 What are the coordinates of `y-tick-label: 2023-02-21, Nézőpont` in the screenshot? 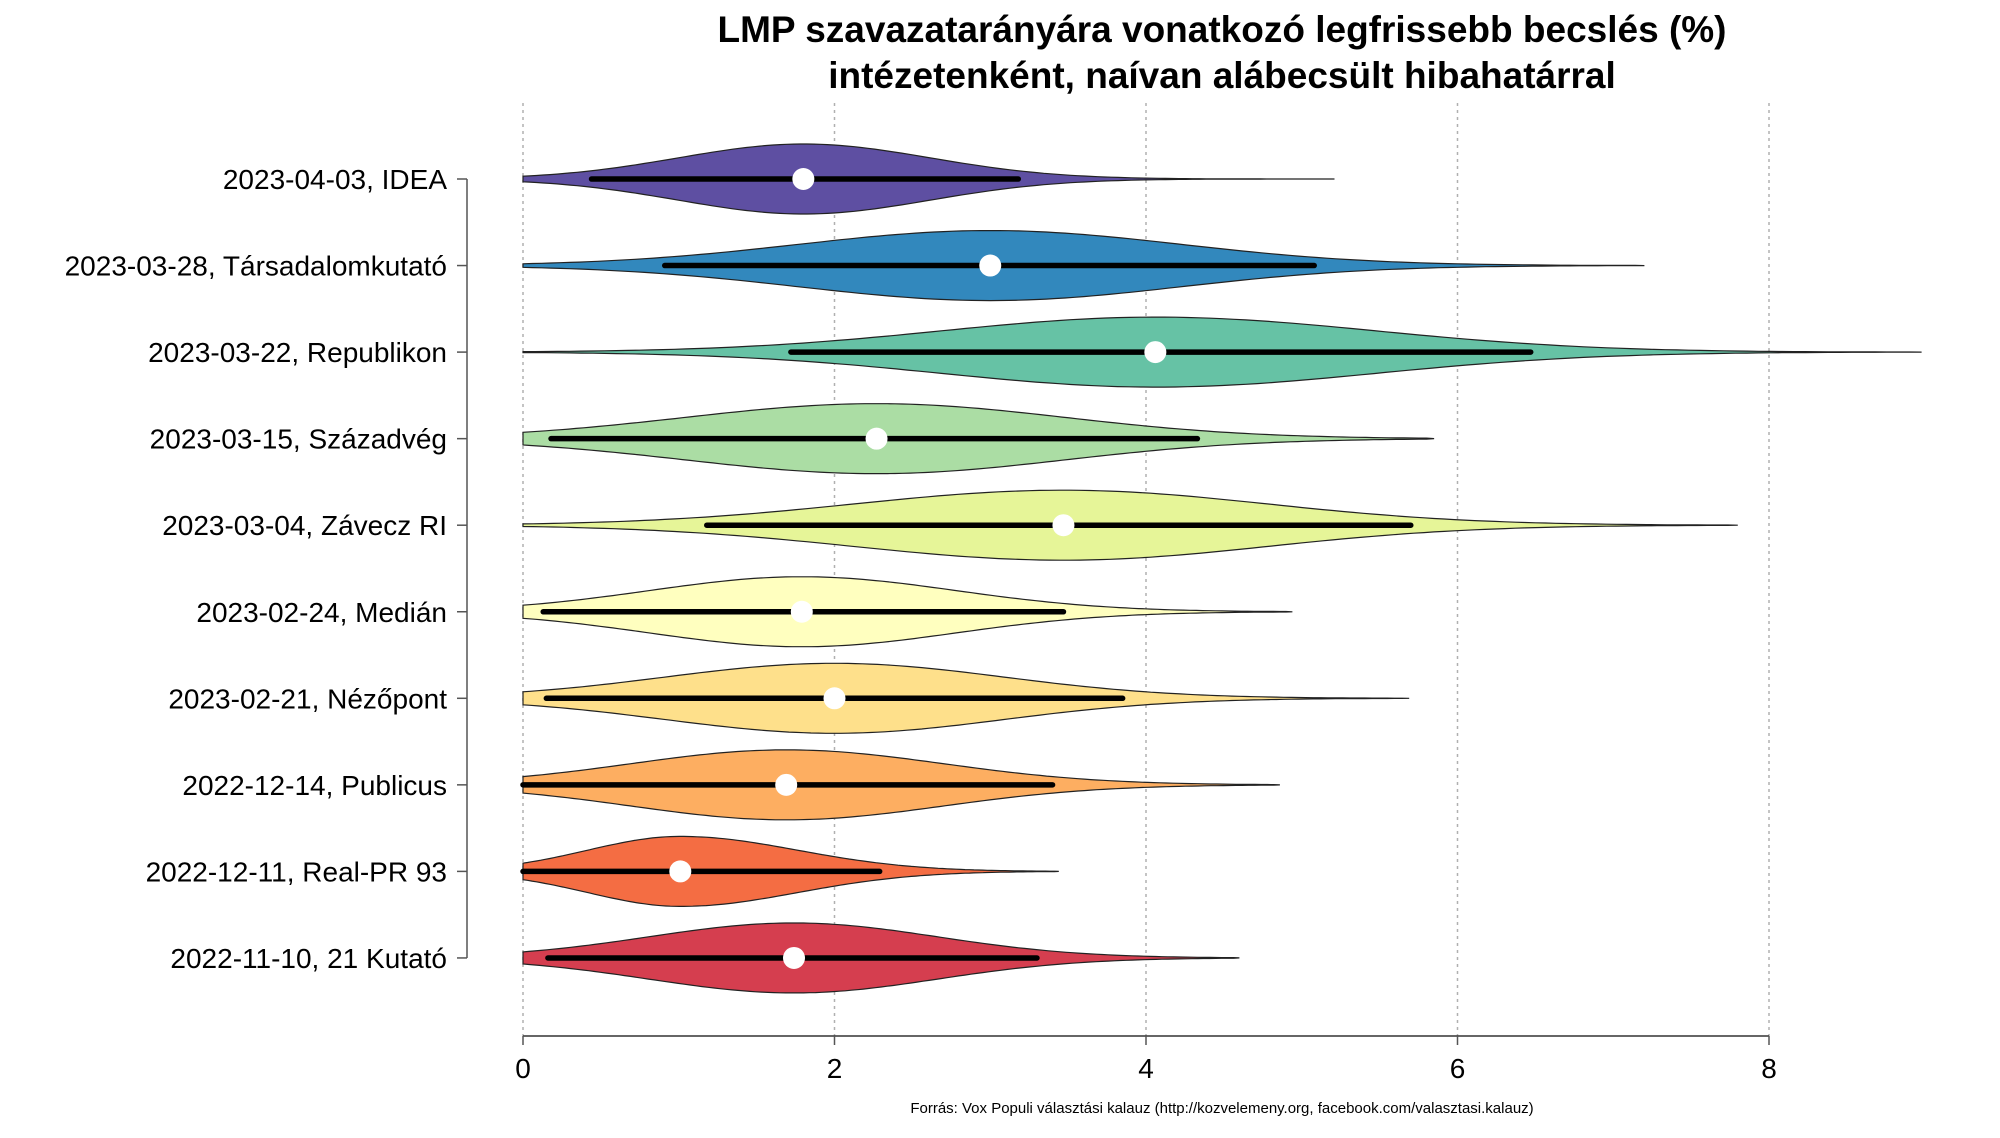 It's located at (307, 698).